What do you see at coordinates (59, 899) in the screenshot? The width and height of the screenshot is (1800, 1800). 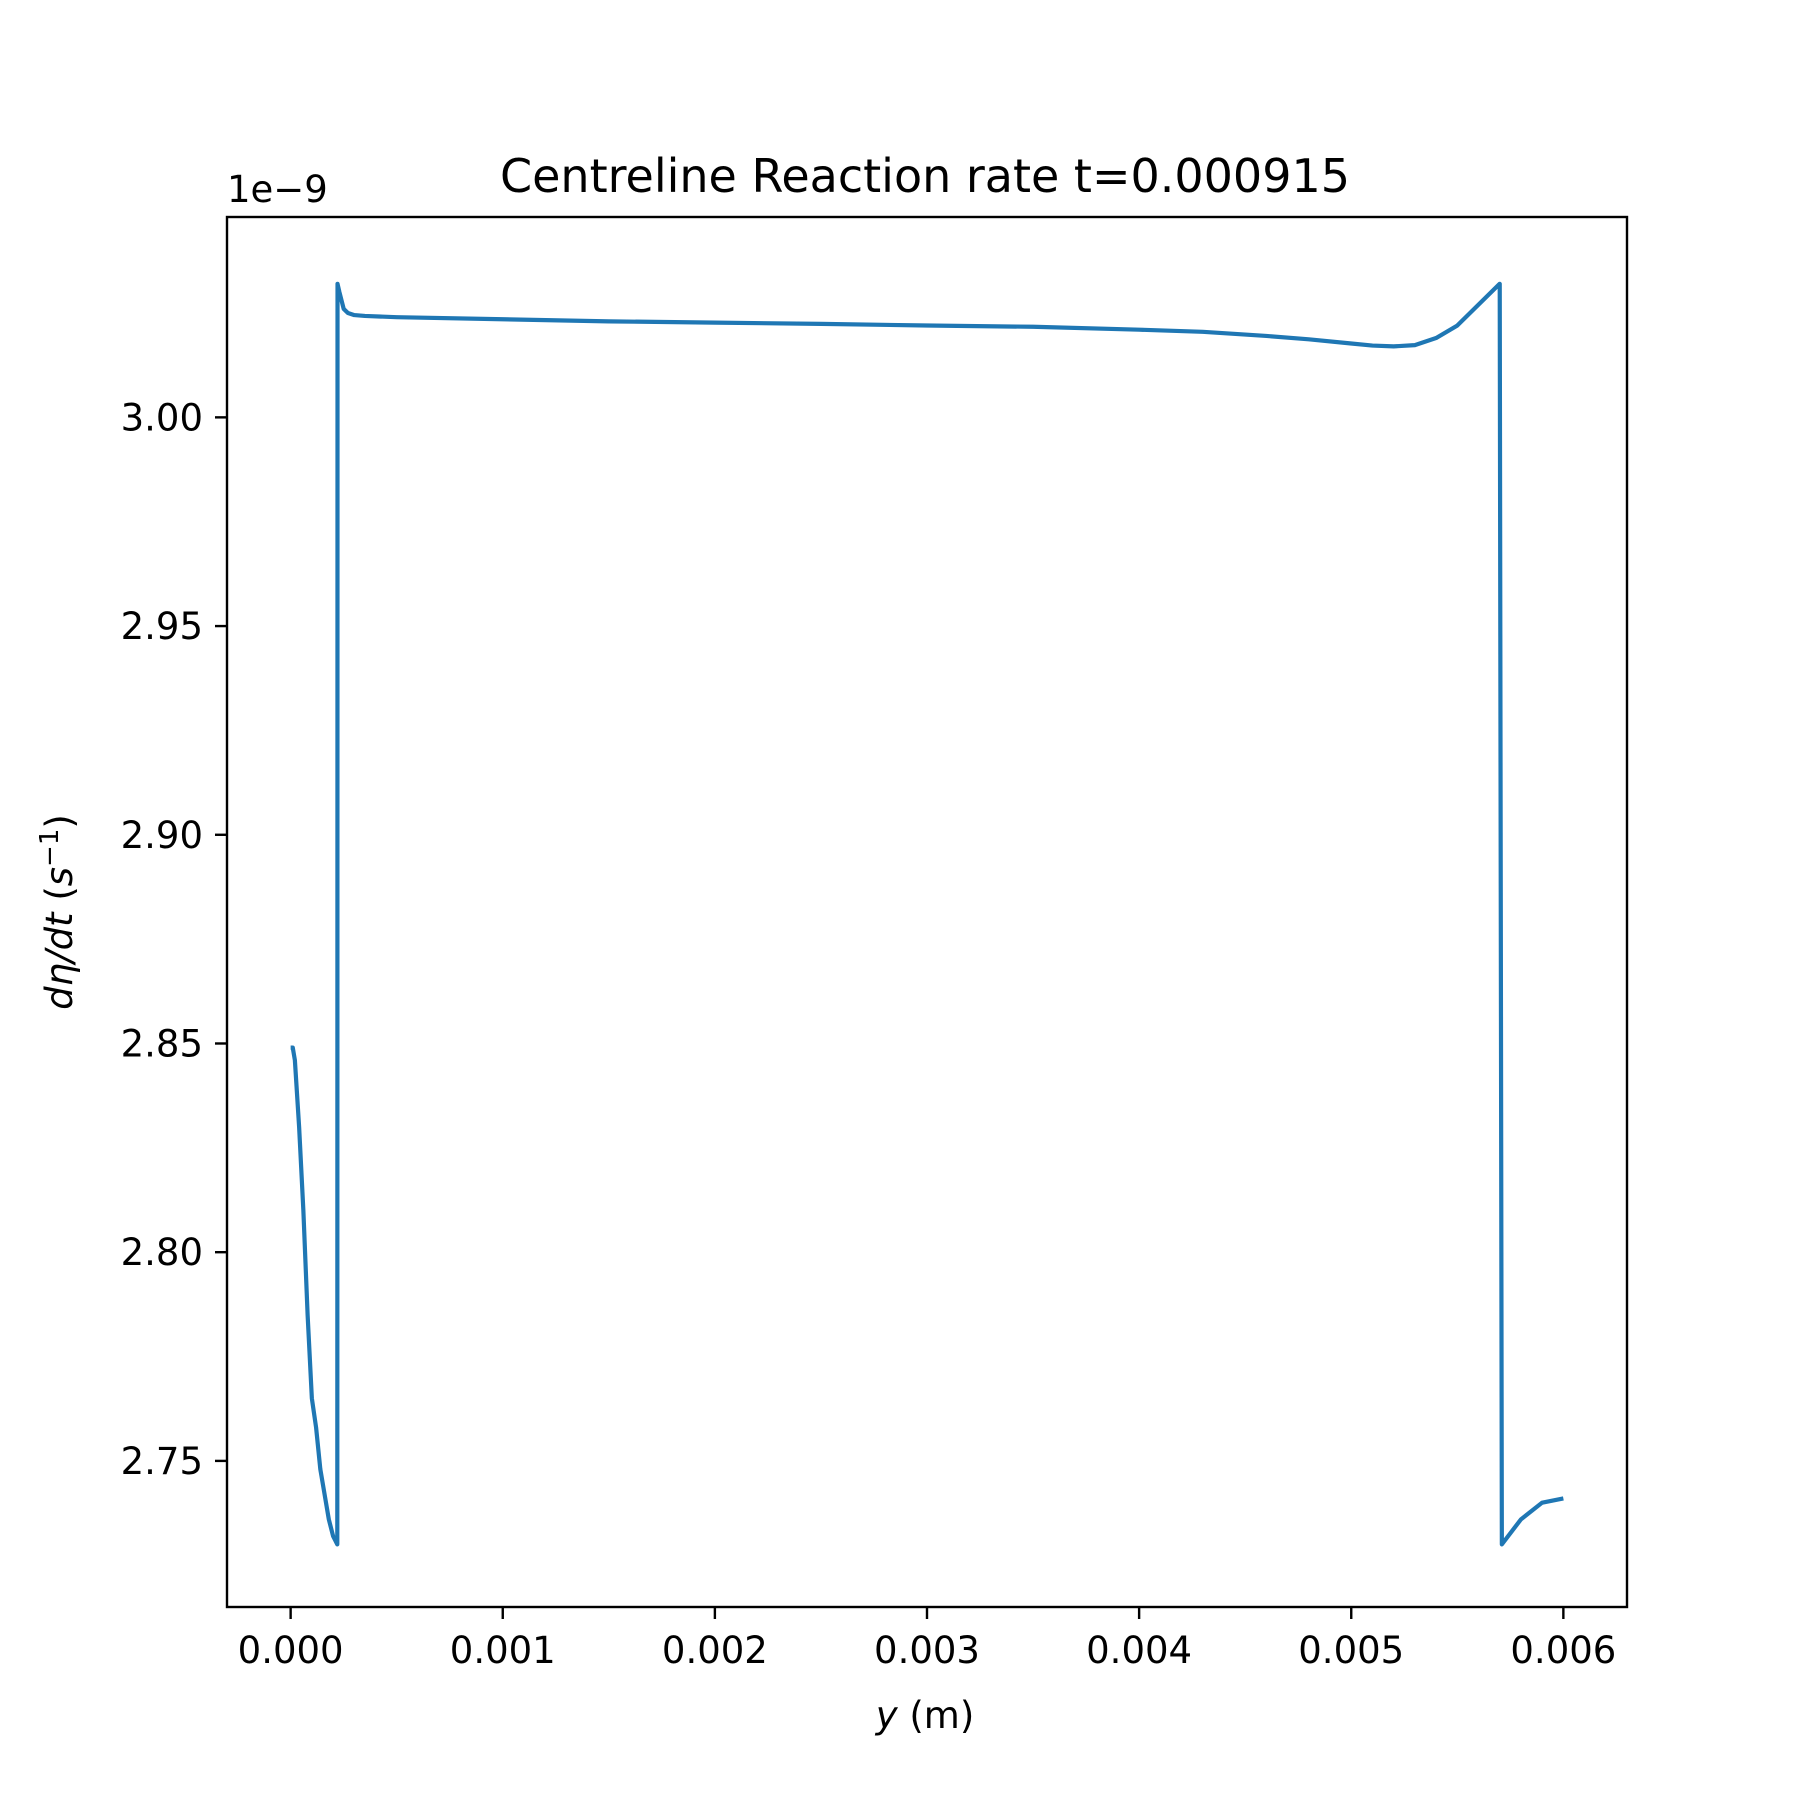 I see `y-axis-label-open: (` at bounding box center [59, 899].